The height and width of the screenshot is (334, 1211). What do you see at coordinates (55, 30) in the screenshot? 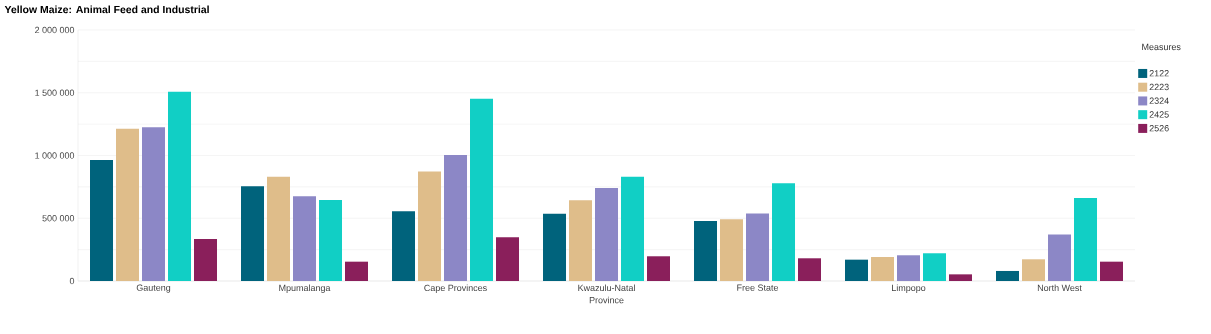
I see `y-tick-label: 2 000 000` at bounding box center [55, 30].